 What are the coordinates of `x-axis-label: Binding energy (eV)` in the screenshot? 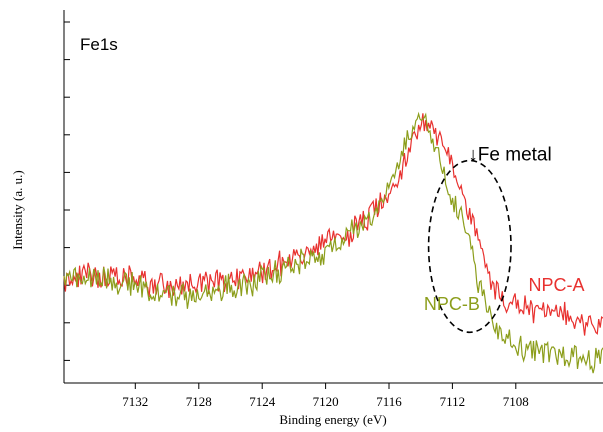 It's located at (332, 419).